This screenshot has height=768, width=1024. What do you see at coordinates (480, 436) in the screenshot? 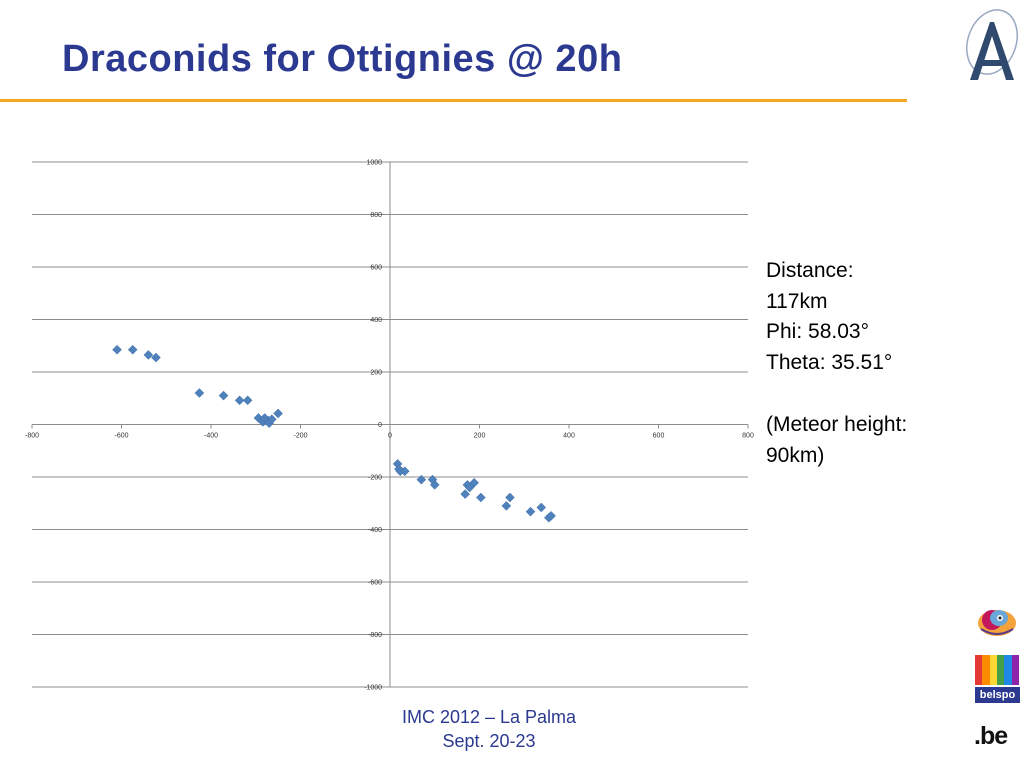
I see `tick-label-x: 200` at bounding box center [480, 436].